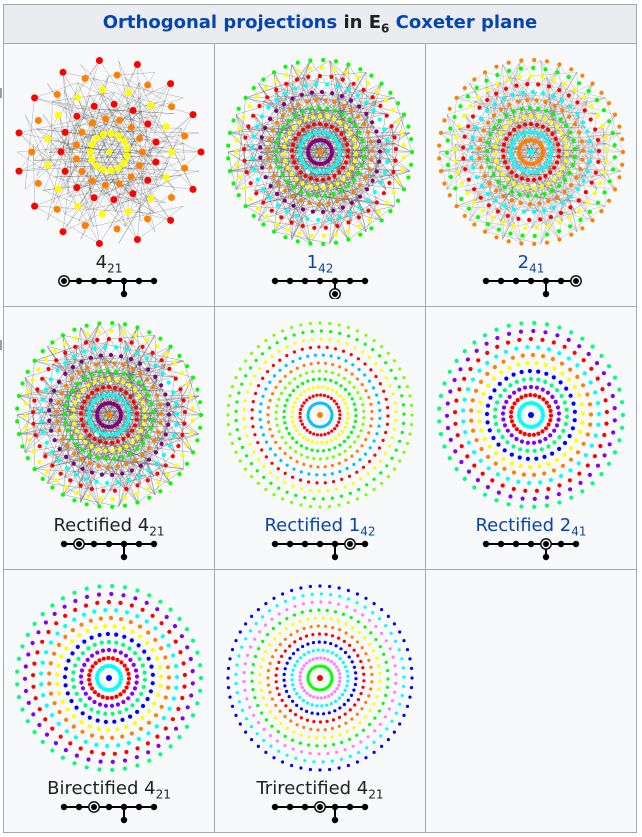 This screenshot has height=837, width=642. What do you see at coordinates (220, 23) in the screenshot?
I see `orthogonal-projections-link: Orthogonal projections` at bounding box center [220, 23].